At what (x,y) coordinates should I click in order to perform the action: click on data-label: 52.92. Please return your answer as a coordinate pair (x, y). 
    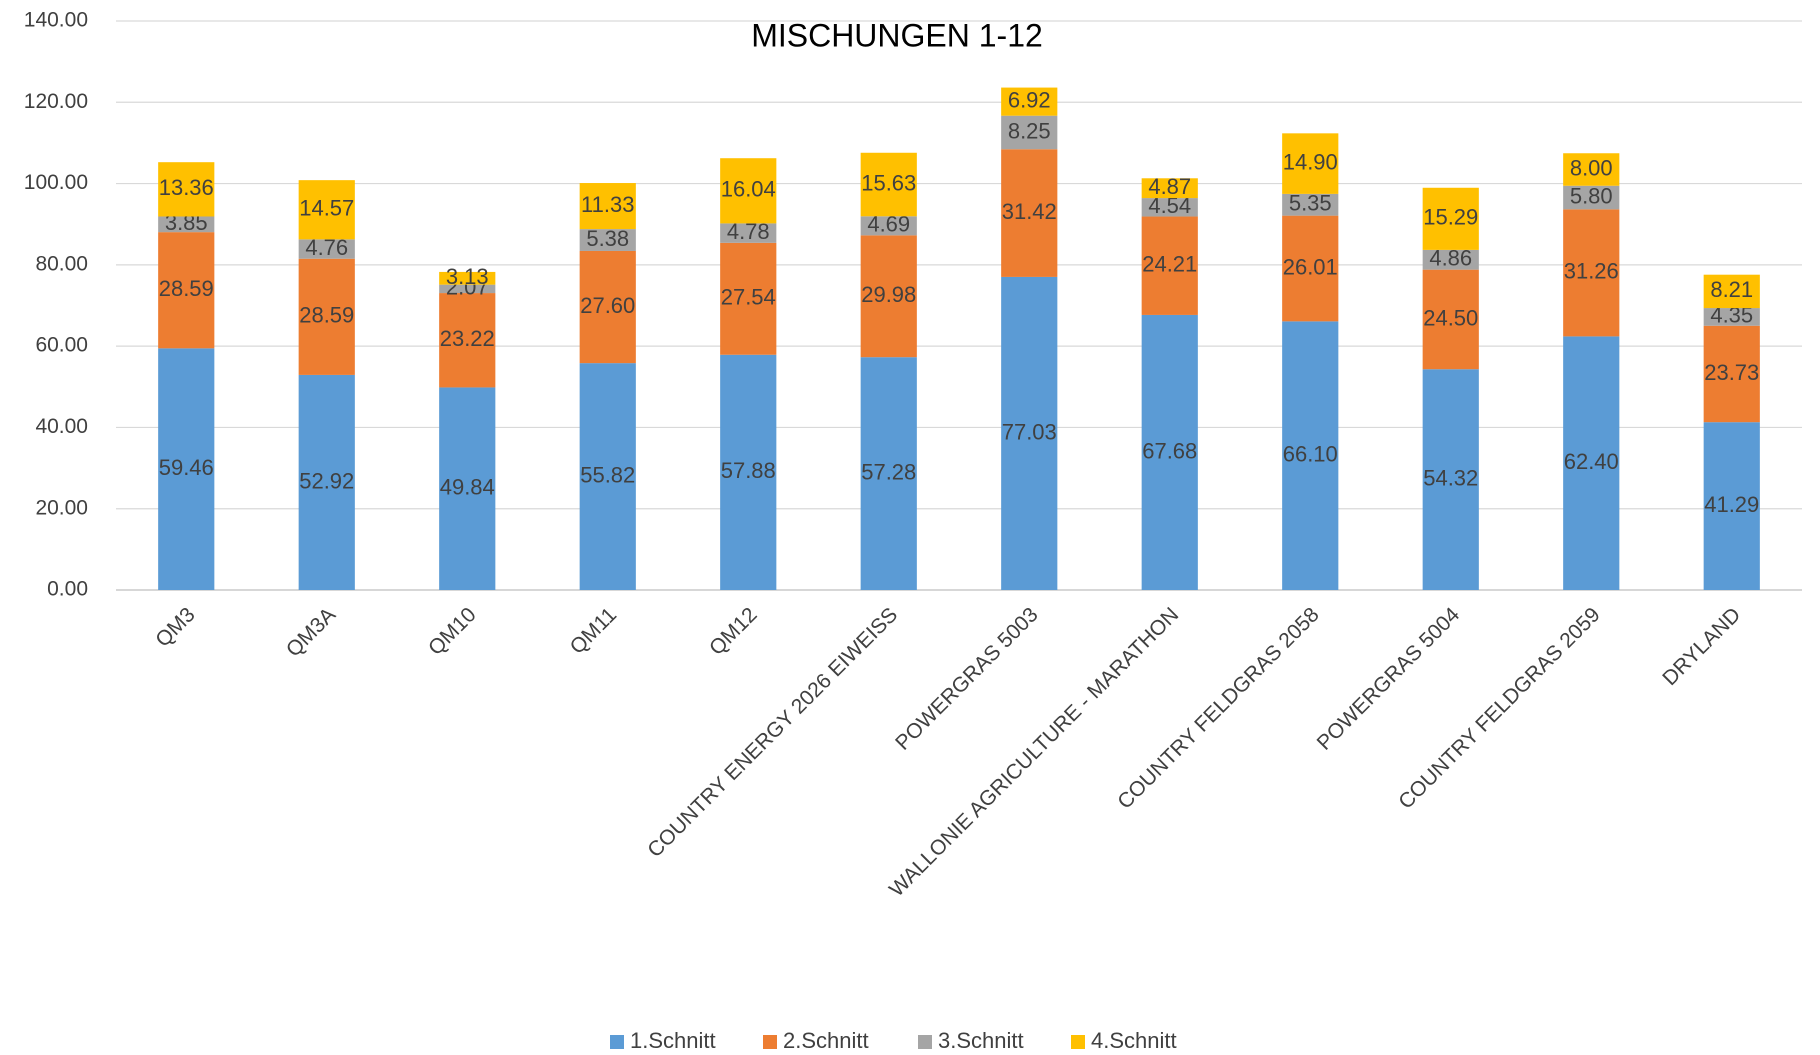
    Looking at the image, I should click on (326, 480).